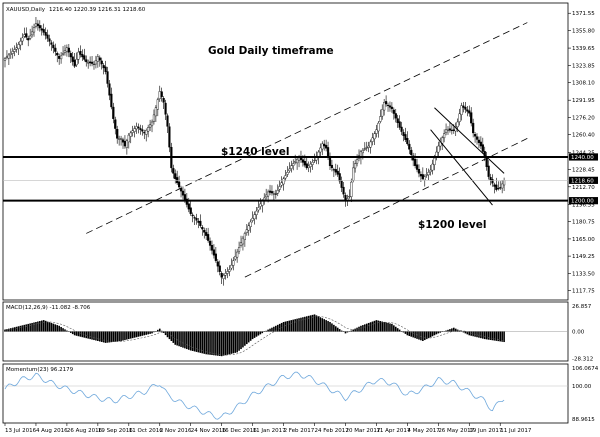  What do you see at coordinates (583, 188) in the screenshot?
I see `price-tick-label: 1212.70` at bounding box center [583, 188].